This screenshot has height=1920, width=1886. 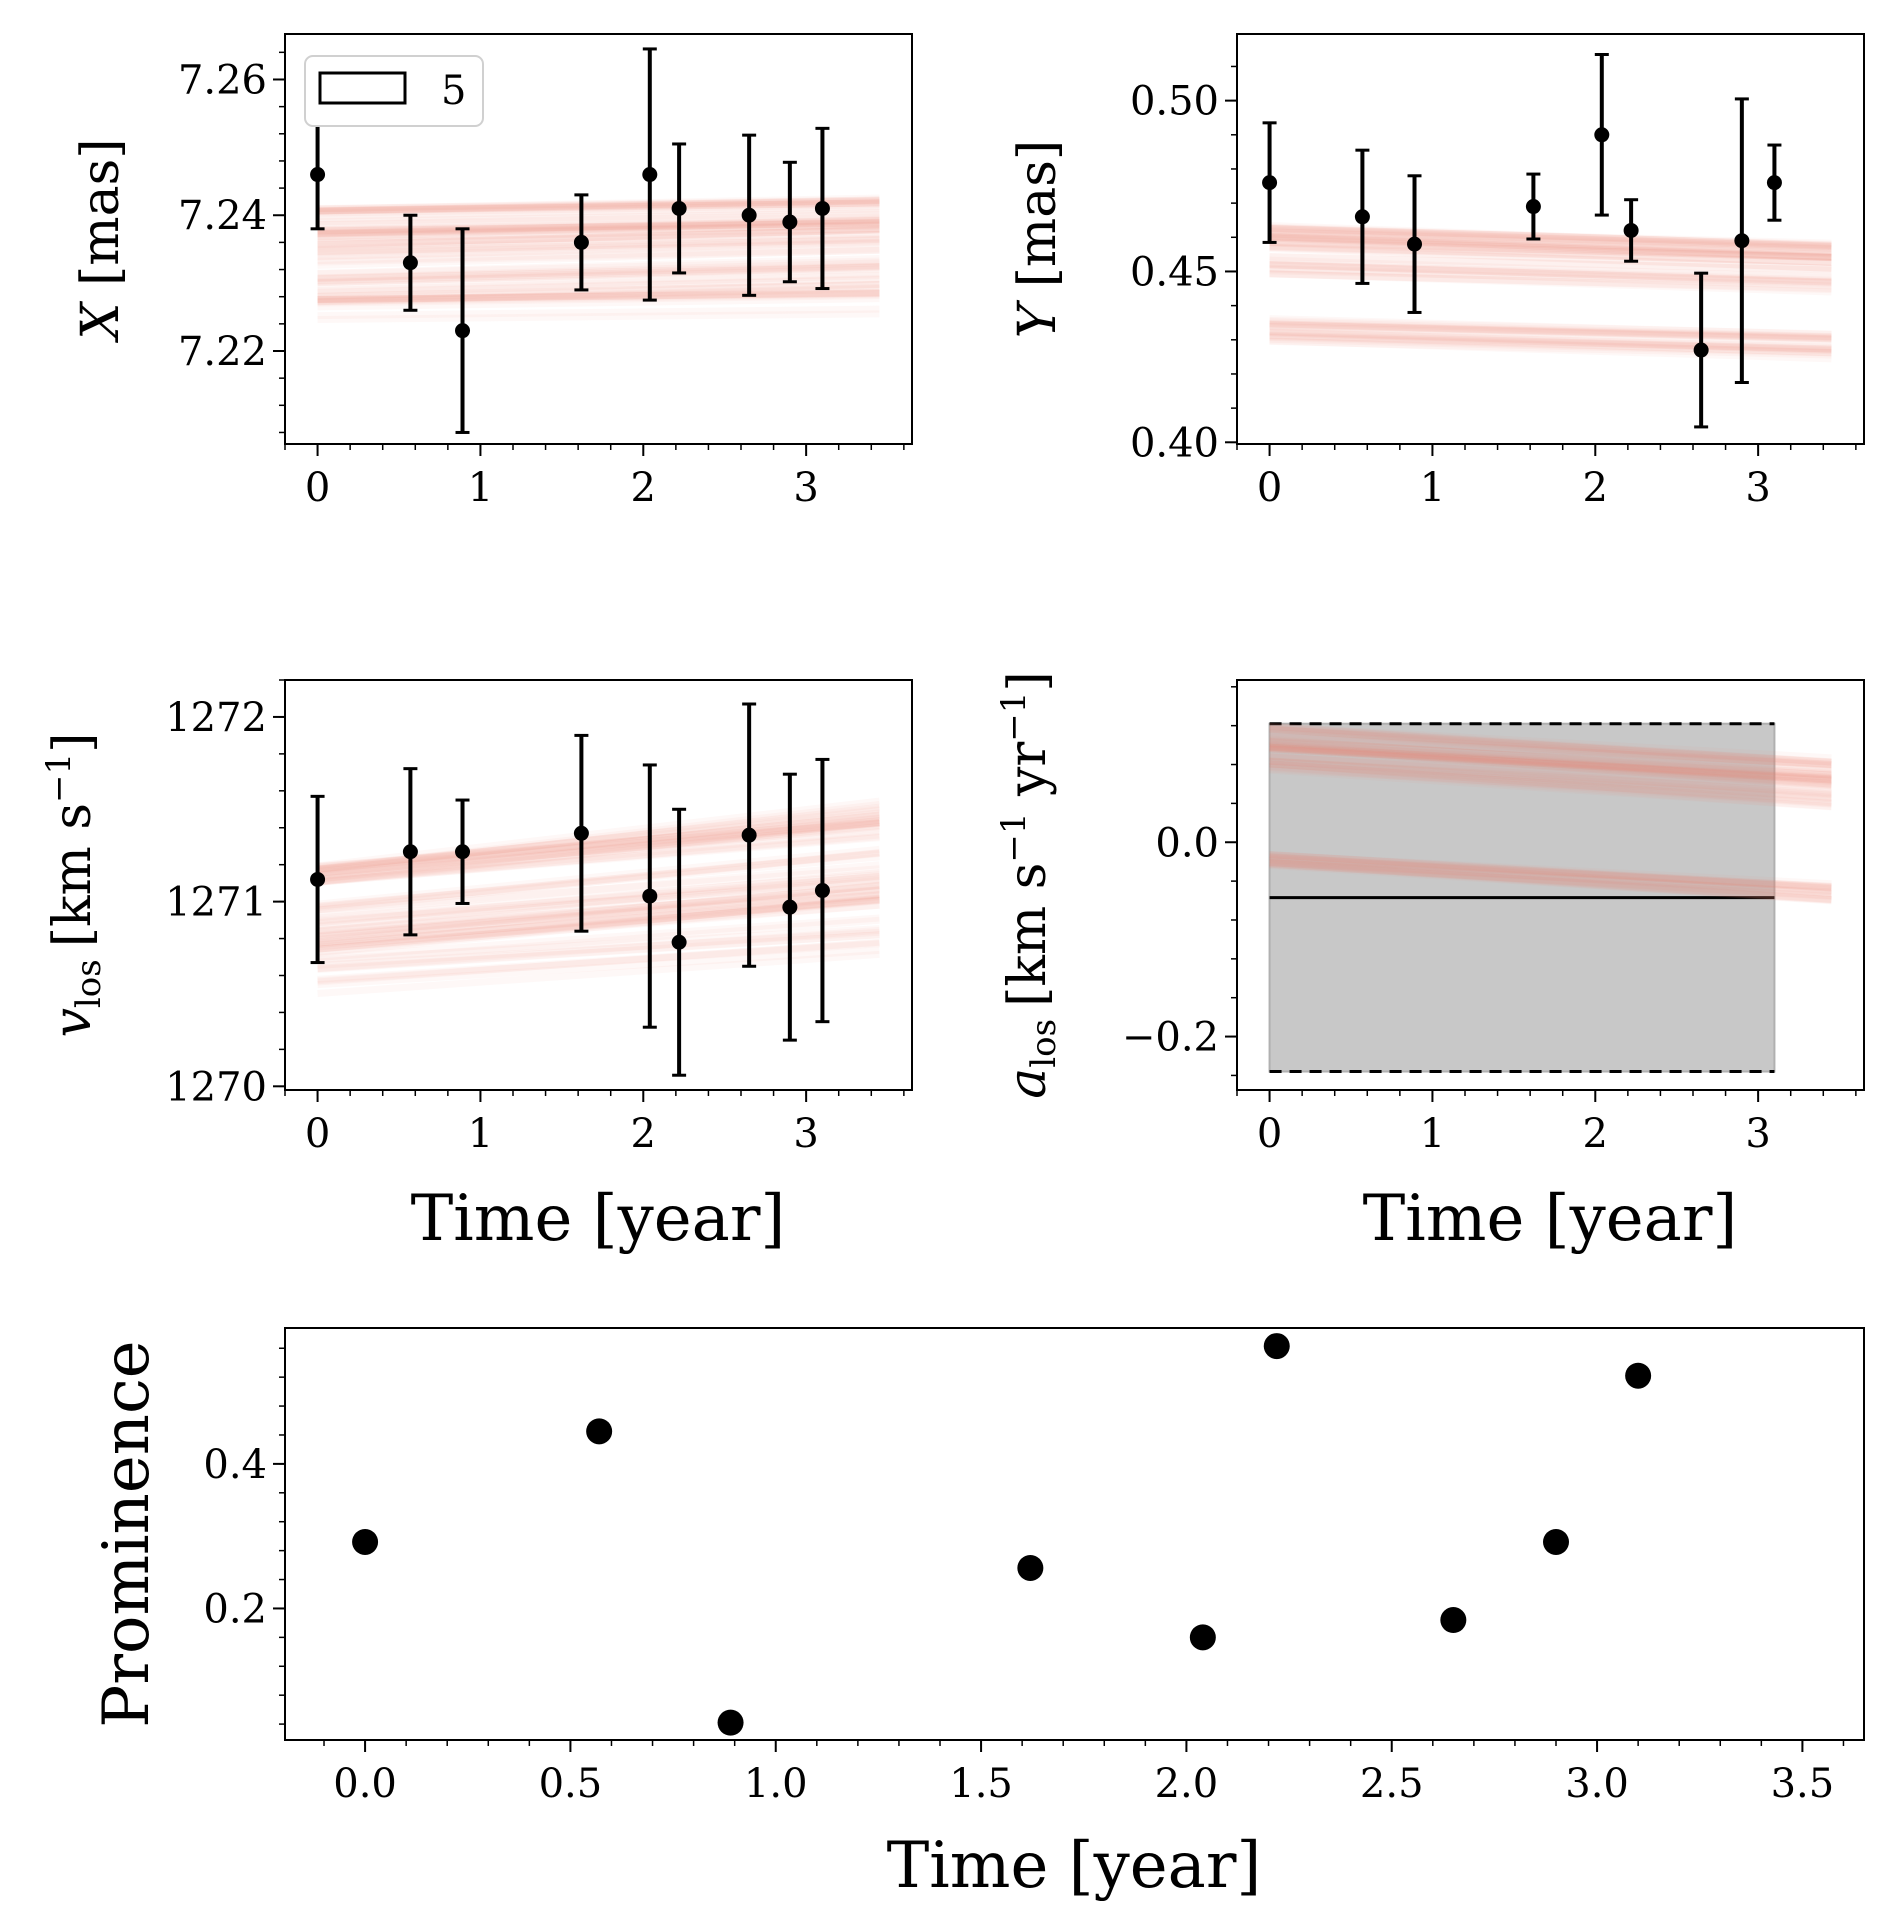 What do you see at coordinates (776, 1784) in the screenshot?
I see `x-tick-label: 1.0` at bounding box center [776, 1784].